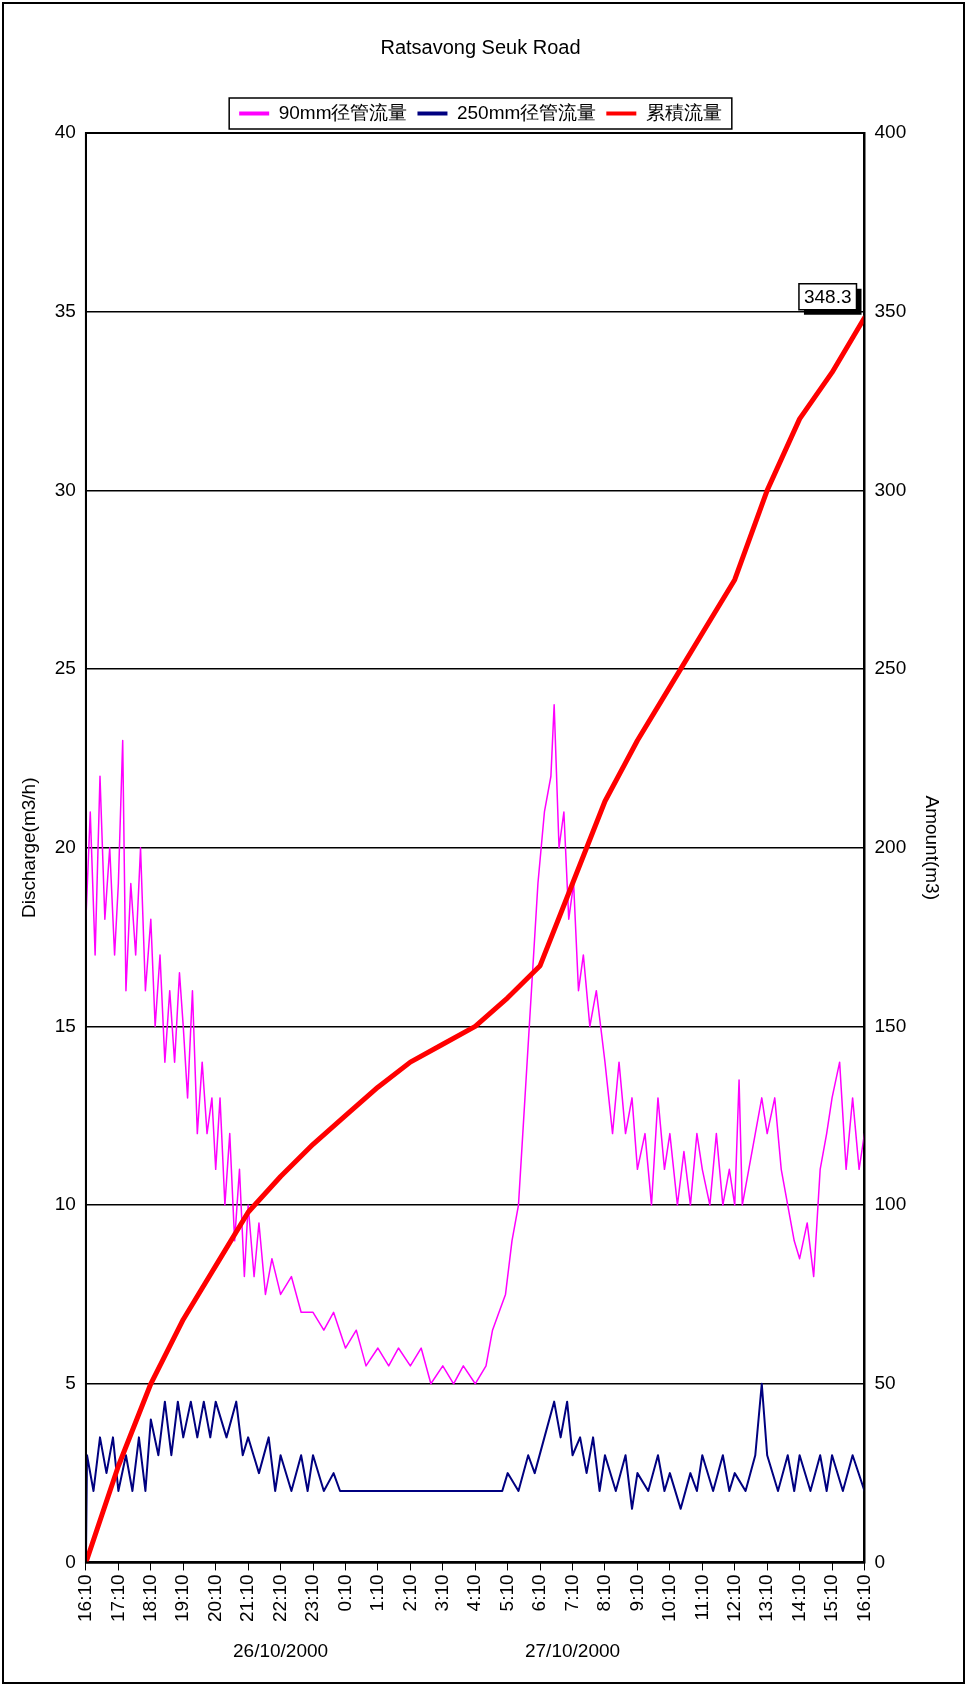 The height and width of the screenshot is (1686, 967). What do you see at coordinates (442, 1593) in the screenshot?
I see `x-tick-label: 3:10` at bounding box center [442, 1593].